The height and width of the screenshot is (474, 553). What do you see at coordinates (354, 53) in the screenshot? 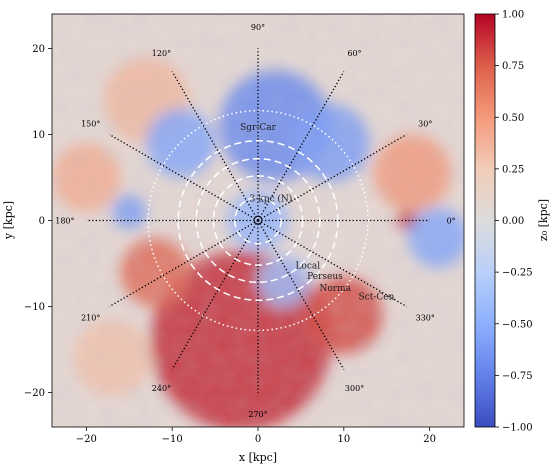
I see `angle-label-60: 60°` at bounding box center [354, 53].